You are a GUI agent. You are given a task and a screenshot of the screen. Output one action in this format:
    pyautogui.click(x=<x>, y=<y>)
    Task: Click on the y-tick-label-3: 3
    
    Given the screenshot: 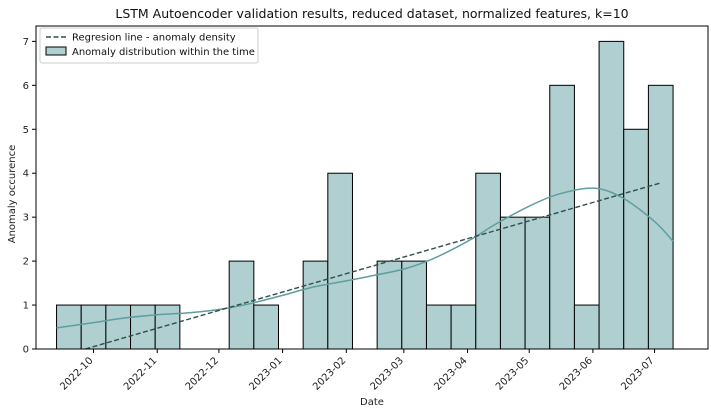 What is the action you would take?
    pyautogui.click(x=26, y=218)
    